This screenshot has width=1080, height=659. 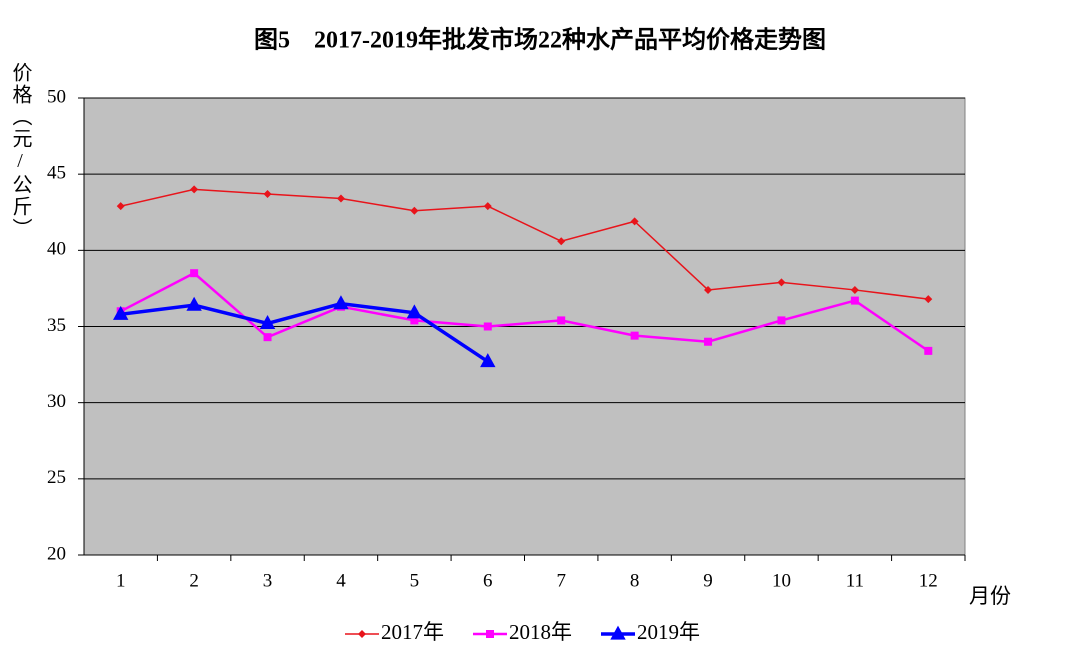 What do you see at coordinates (268, 580) in the screenshot?
I see `x-tick-label: 3` at bounding box center [268, 580].